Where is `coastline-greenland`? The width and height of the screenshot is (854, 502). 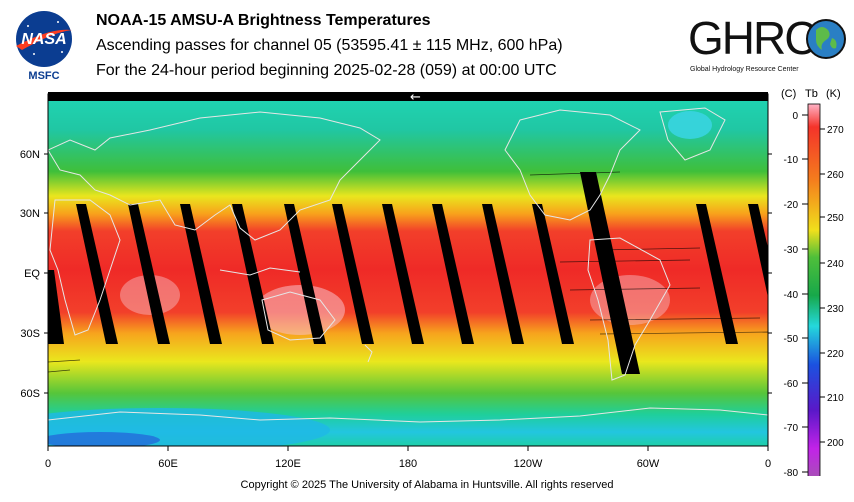 coastline-greenland is located at coordinates (692, 134).